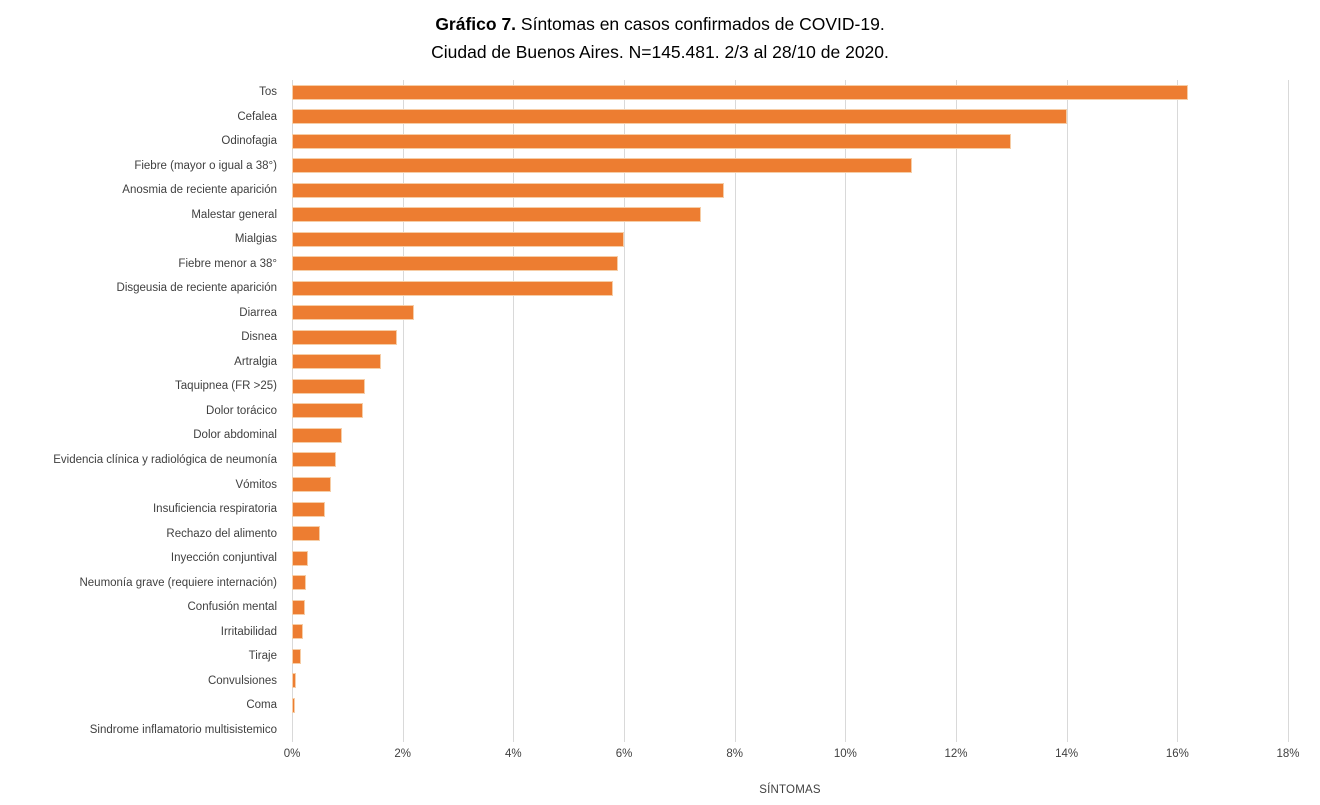 The height and width of the screenshot is (805, 1320). What do you see at coordinates (956, 411) in the screenshot?
I see `gridline-12%` at bounding box center [956, 411].